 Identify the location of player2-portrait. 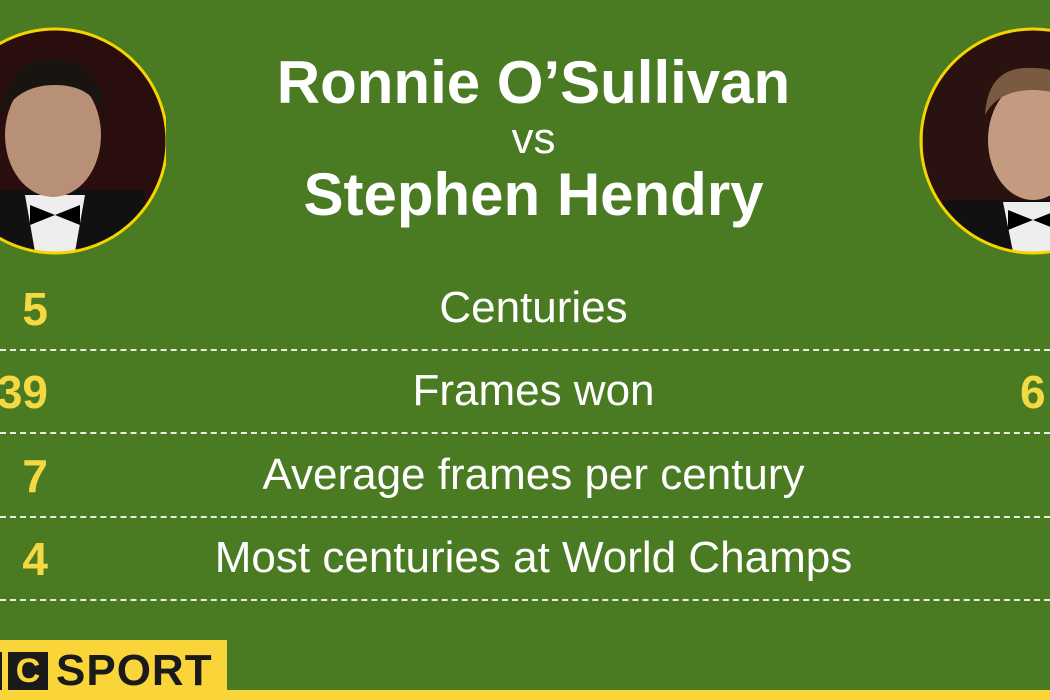
(984, 141).